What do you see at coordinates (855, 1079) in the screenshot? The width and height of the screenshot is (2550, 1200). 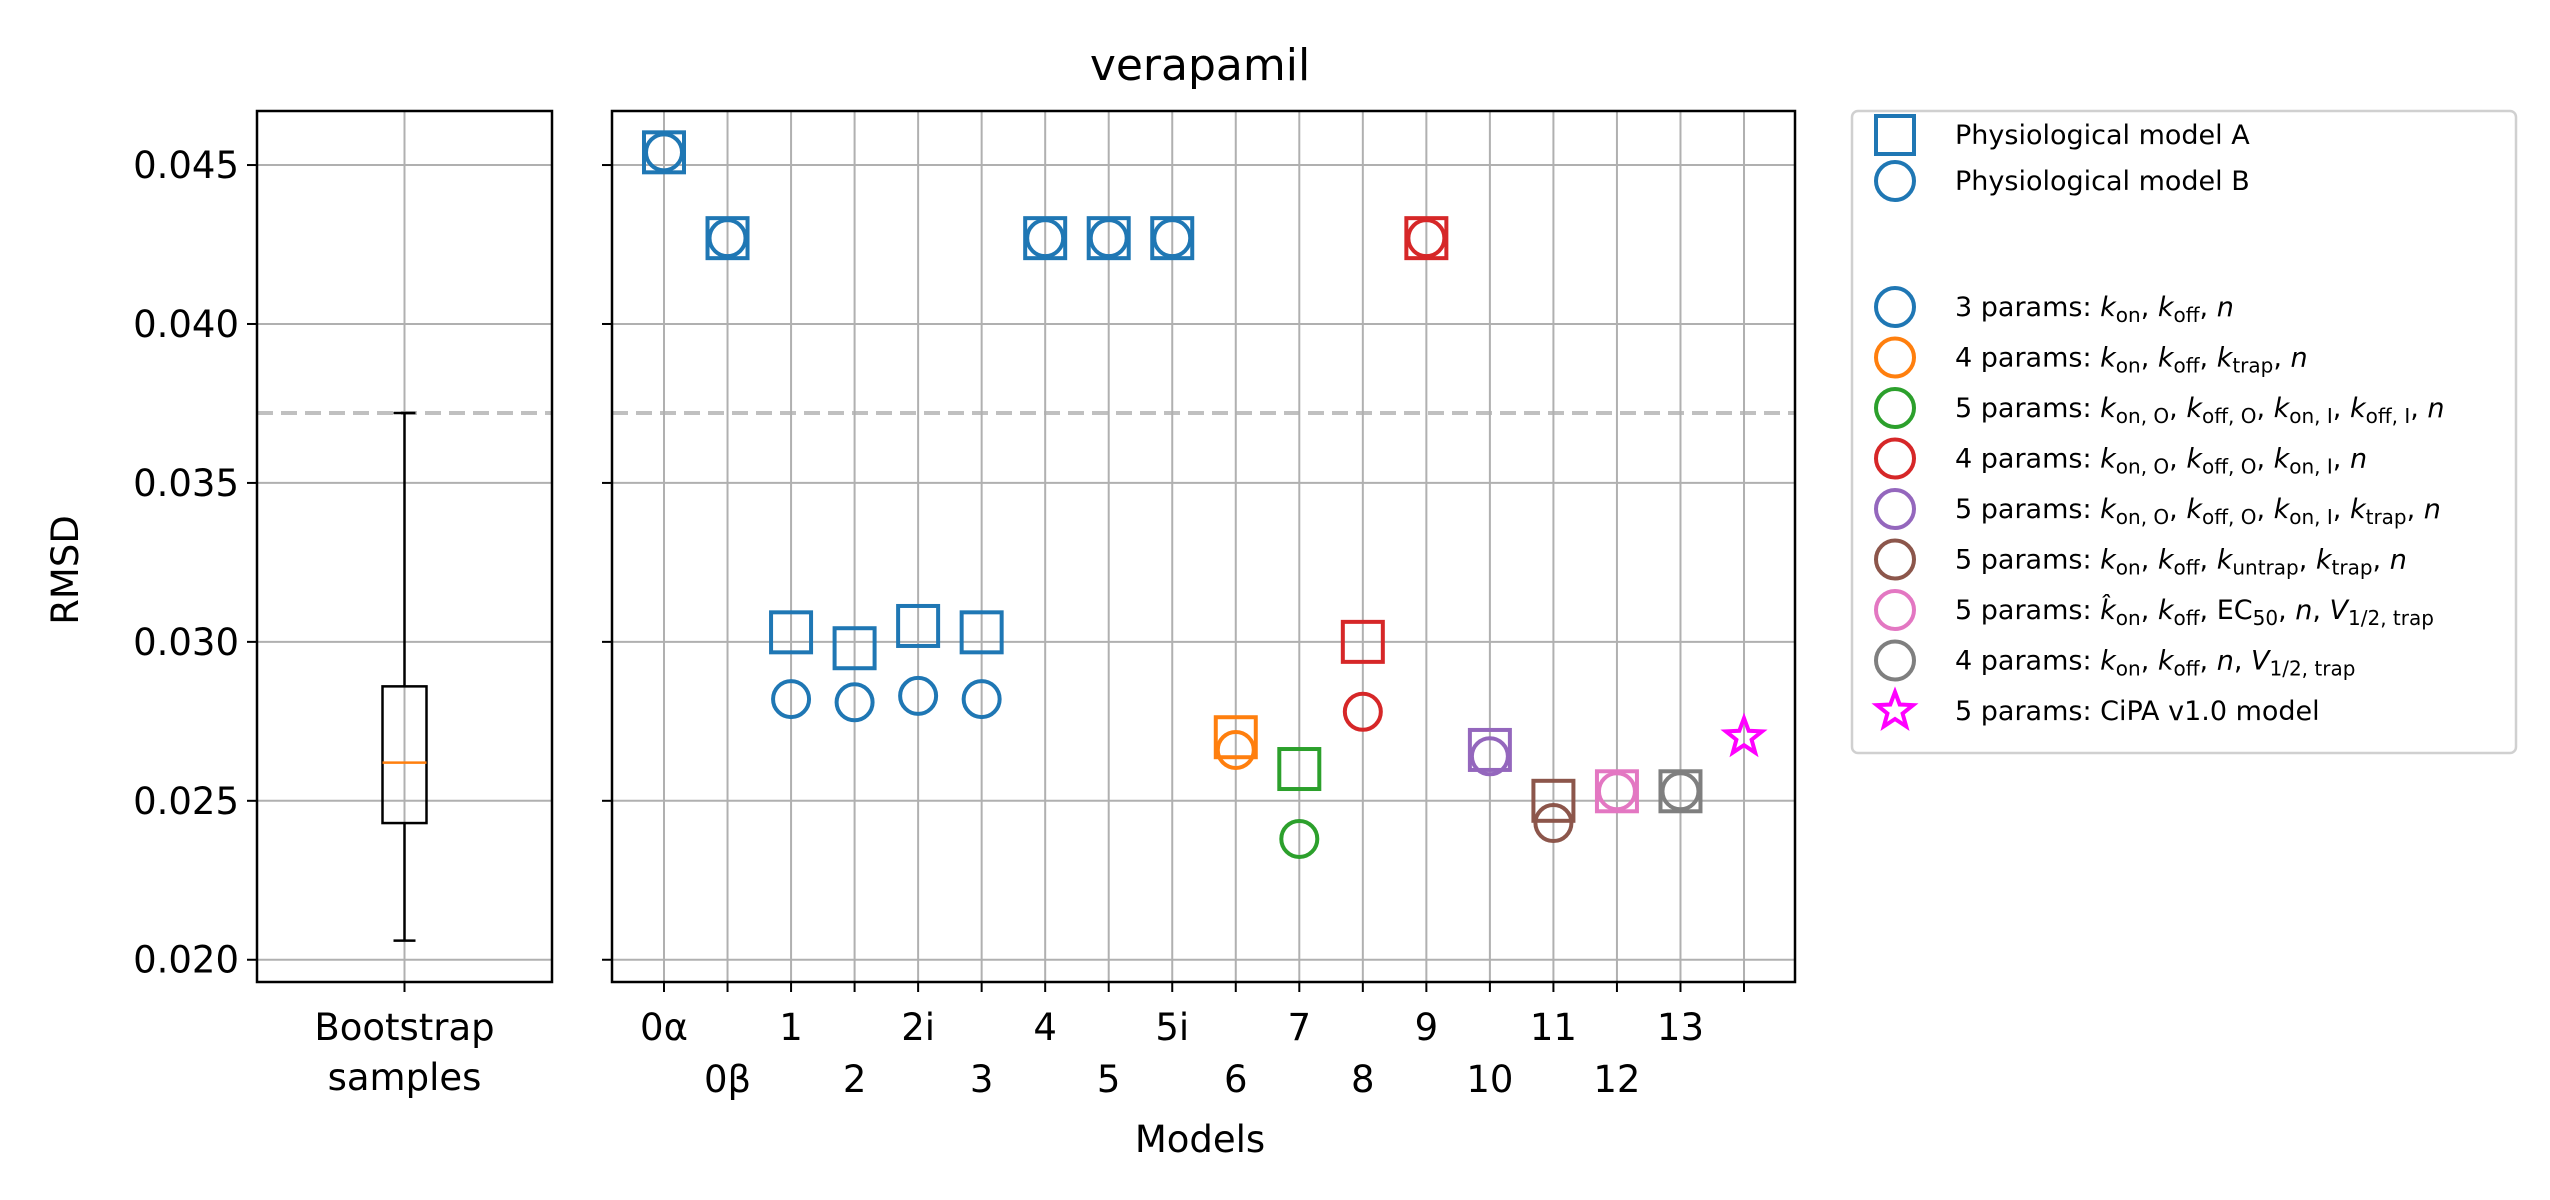 I see `x-tick-label: 2` at bounding box center [855, 1079].